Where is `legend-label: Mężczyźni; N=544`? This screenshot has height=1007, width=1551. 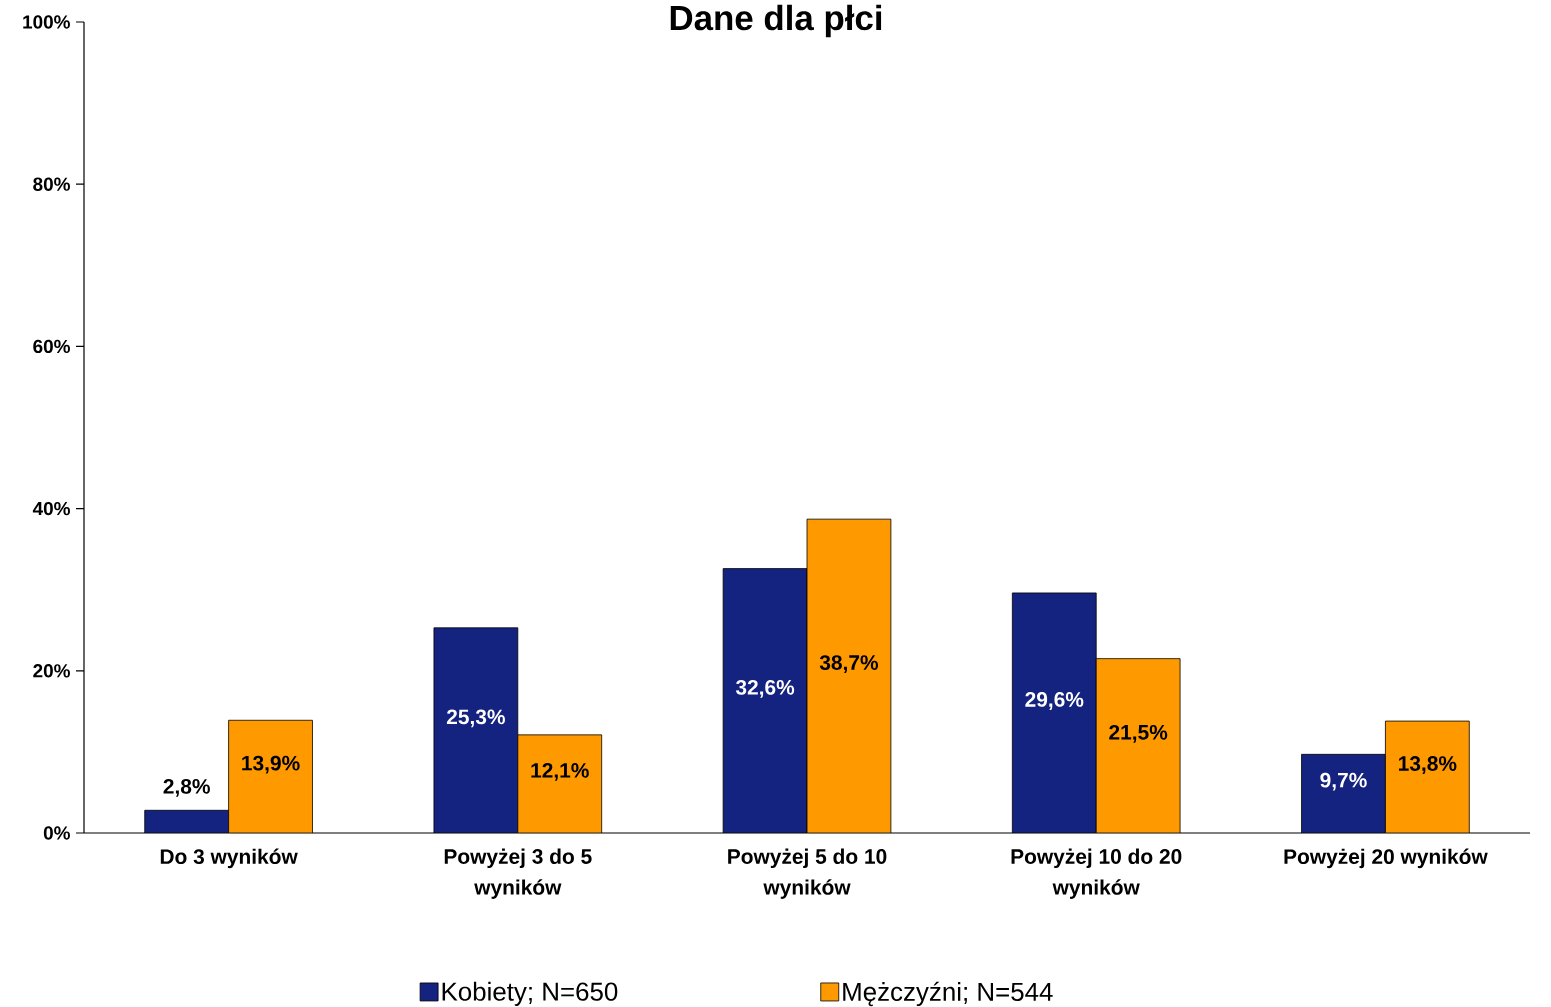
legend-label: Mężczyźni; N=544 is located at coordinates (948, 994).